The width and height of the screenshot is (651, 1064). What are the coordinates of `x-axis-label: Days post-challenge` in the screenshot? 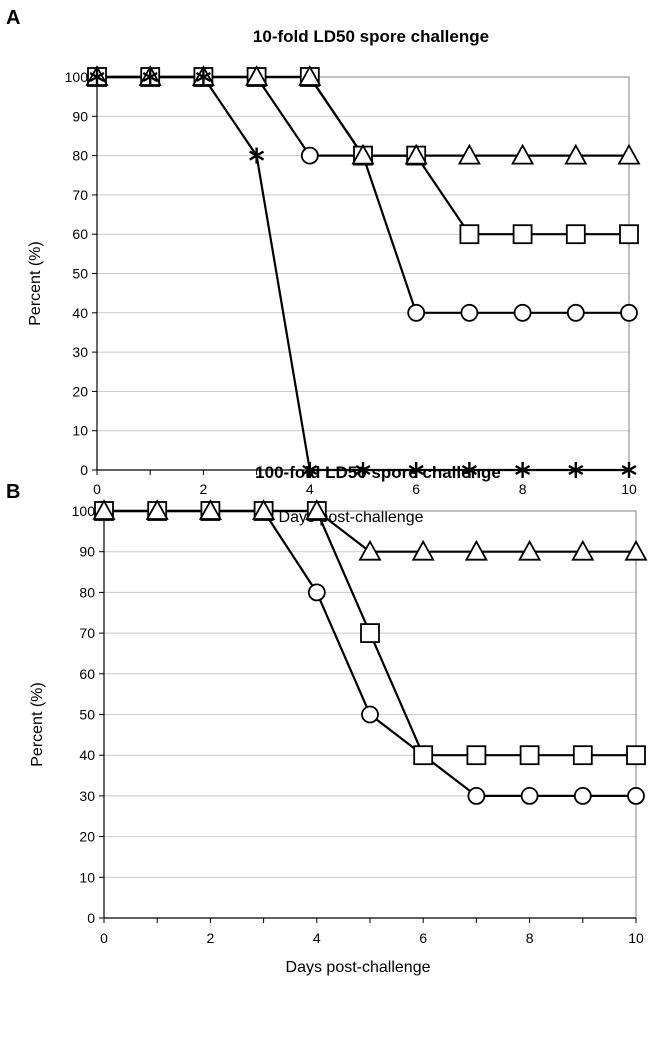 It's located at (358, 967).